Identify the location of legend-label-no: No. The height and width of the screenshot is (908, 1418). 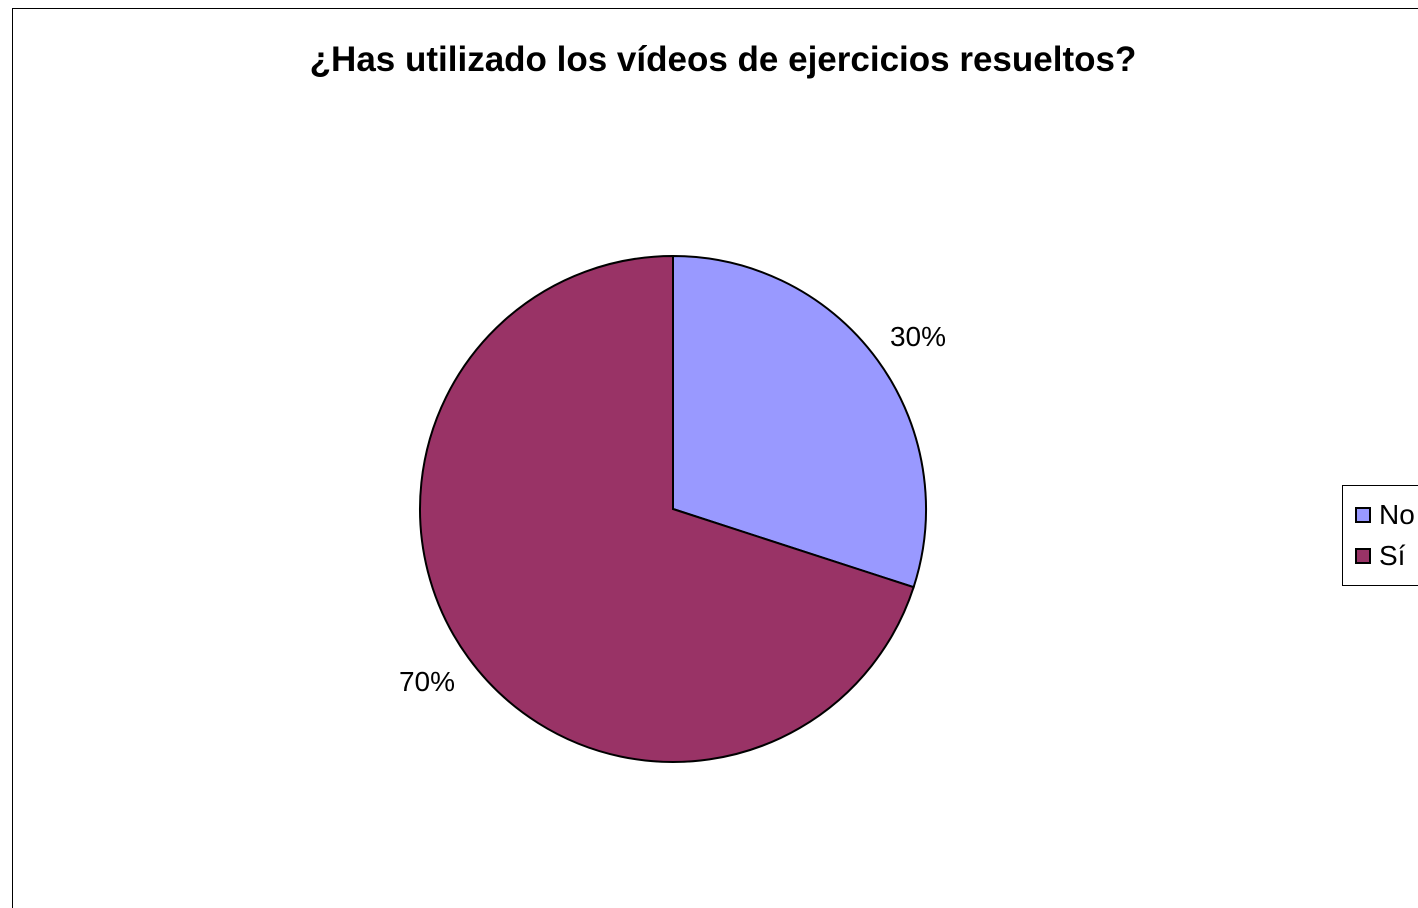
(1397, 514).